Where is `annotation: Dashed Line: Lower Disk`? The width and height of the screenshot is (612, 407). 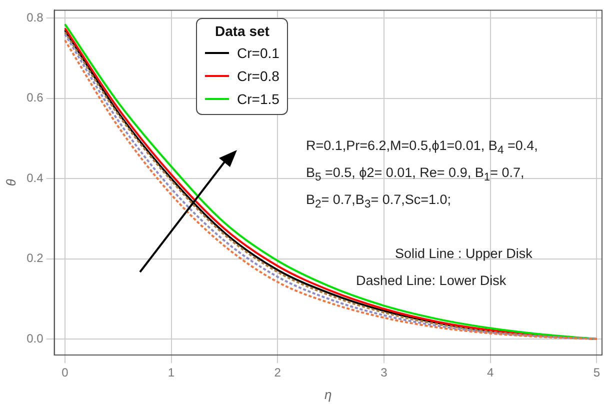
annotation: Dashed Line: Lower Disk is located at coordinates (431, 281).